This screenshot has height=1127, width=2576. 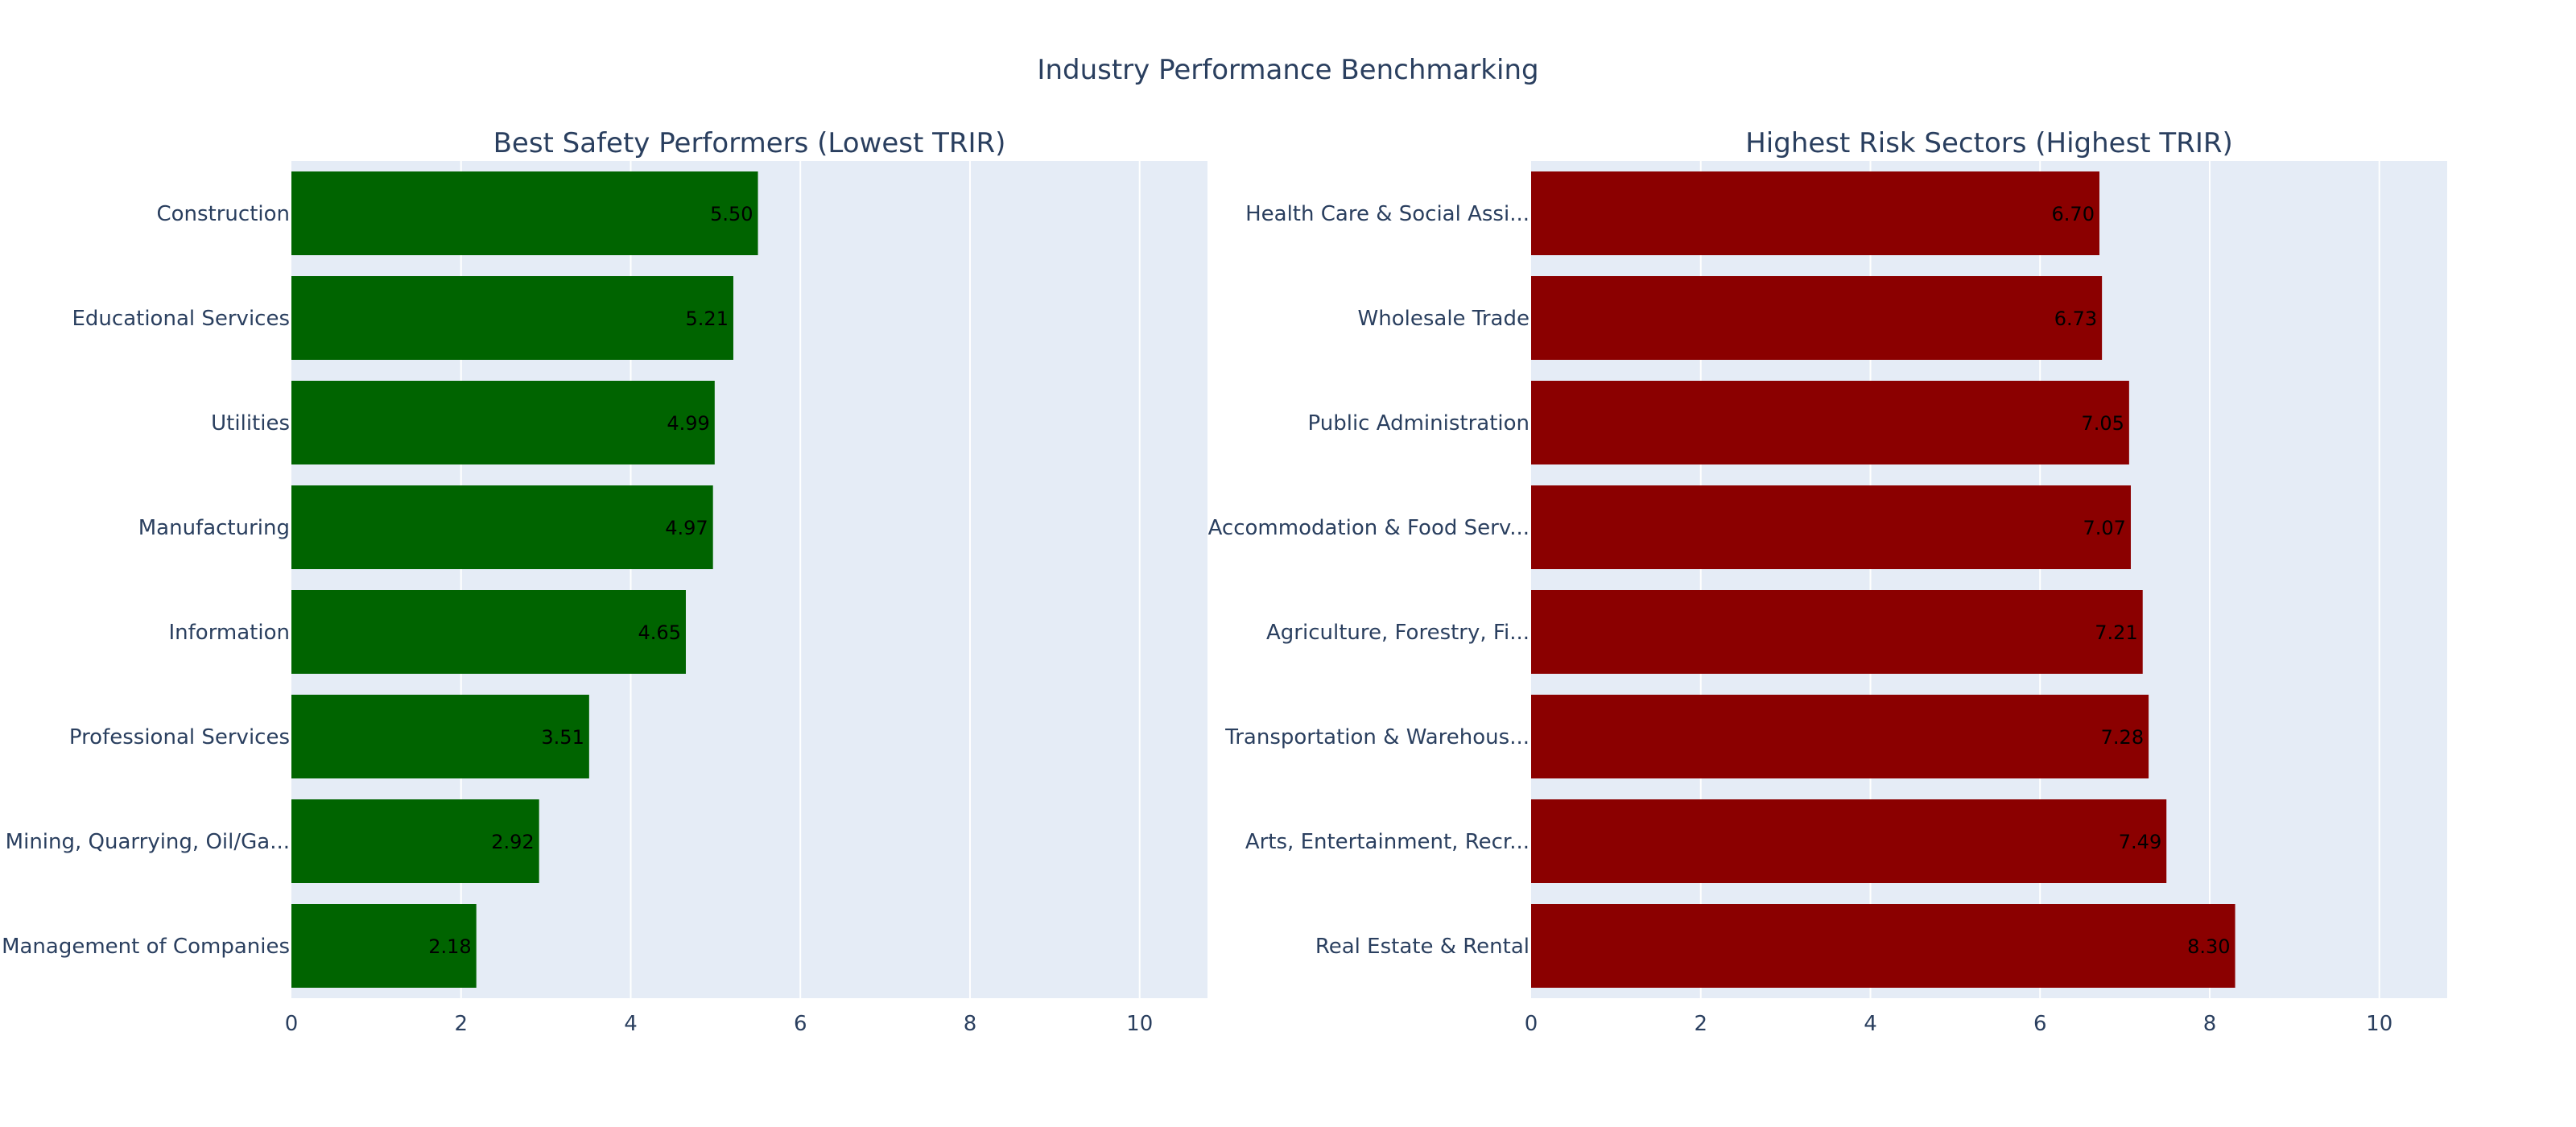 I want to click on right-bar-value-label: 8.30, so click(x=2208, y=946).